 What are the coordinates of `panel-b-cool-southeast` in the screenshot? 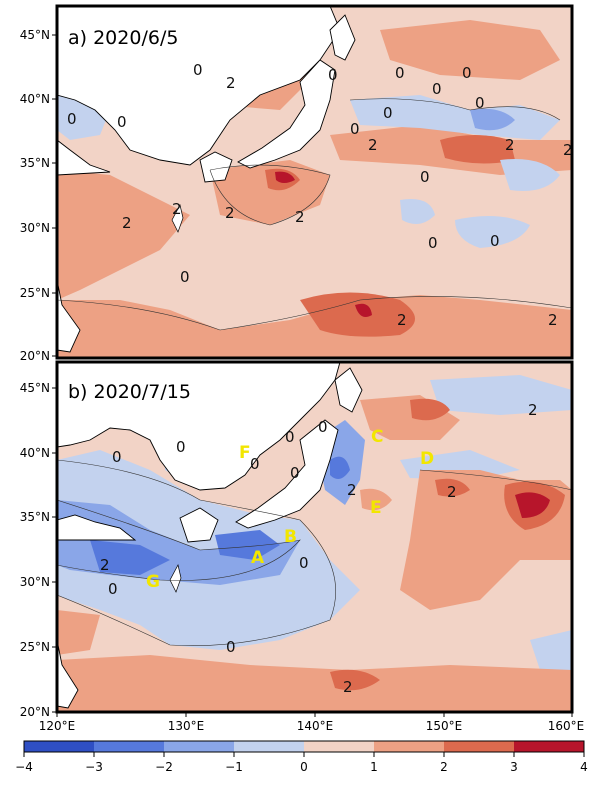 It's located at (551, 655).